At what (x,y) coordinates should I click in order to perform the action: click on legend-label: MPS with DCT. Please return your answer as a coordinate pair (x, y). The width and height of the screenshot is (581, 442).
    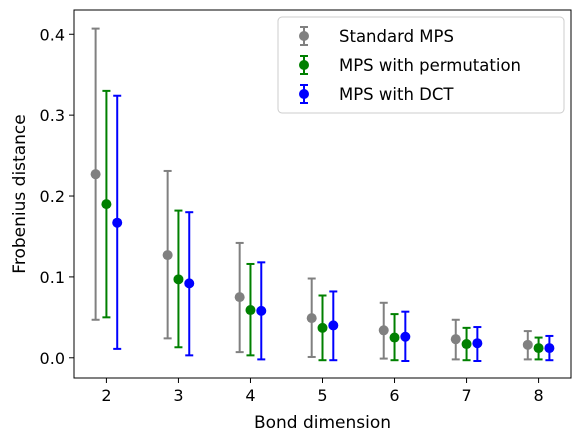
    Looking at the image, I should click on (396, 94).